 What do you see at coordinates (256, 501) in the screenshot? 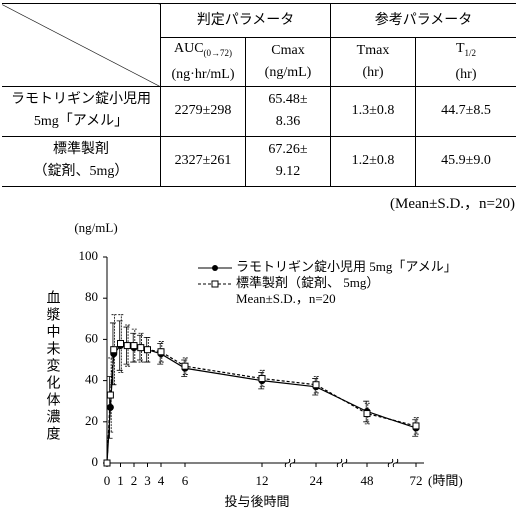
I see `x-axis-label: 投与後時間` at bounding box center [256, 501].